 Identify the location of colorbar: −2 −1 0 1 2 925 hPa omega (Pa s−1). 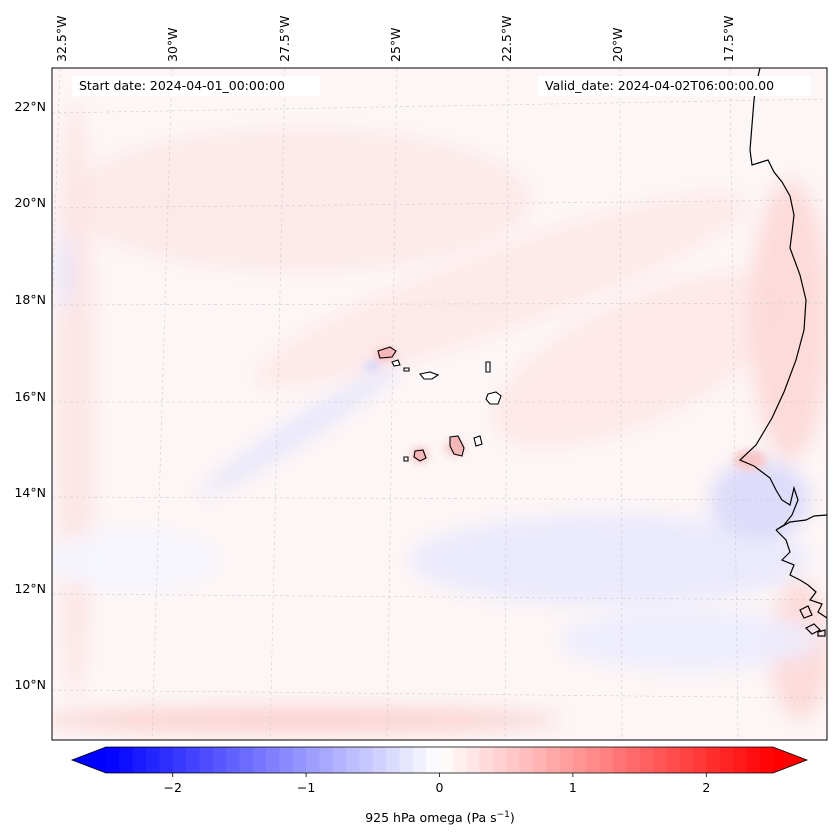
(439, 785).